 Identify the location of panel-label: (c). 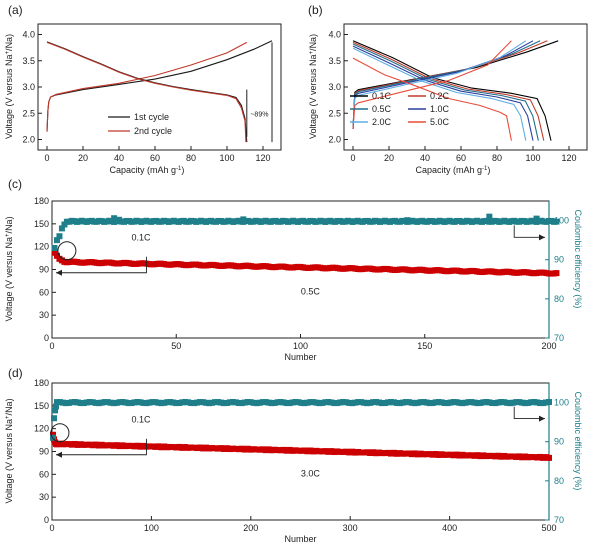
(15, 184).